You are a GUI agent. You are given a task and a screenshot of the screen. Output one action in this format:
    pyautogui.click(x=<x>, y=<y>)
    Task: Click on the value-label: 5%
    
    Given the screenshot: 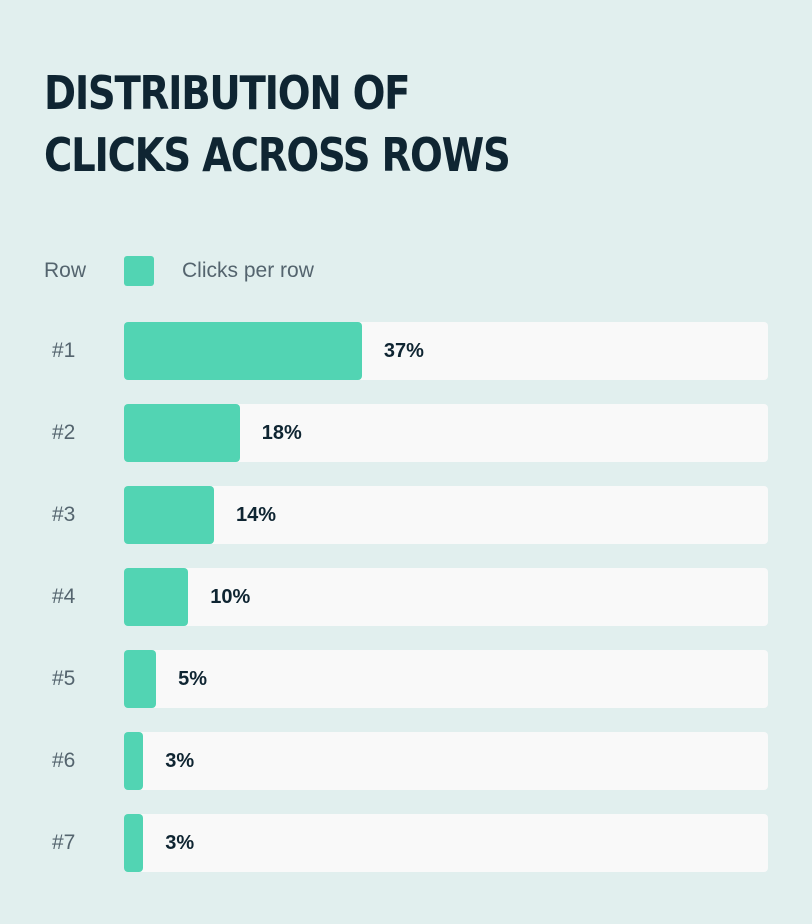 What is the action you would take?
    pyautogui.click(x=193, y=679)
    